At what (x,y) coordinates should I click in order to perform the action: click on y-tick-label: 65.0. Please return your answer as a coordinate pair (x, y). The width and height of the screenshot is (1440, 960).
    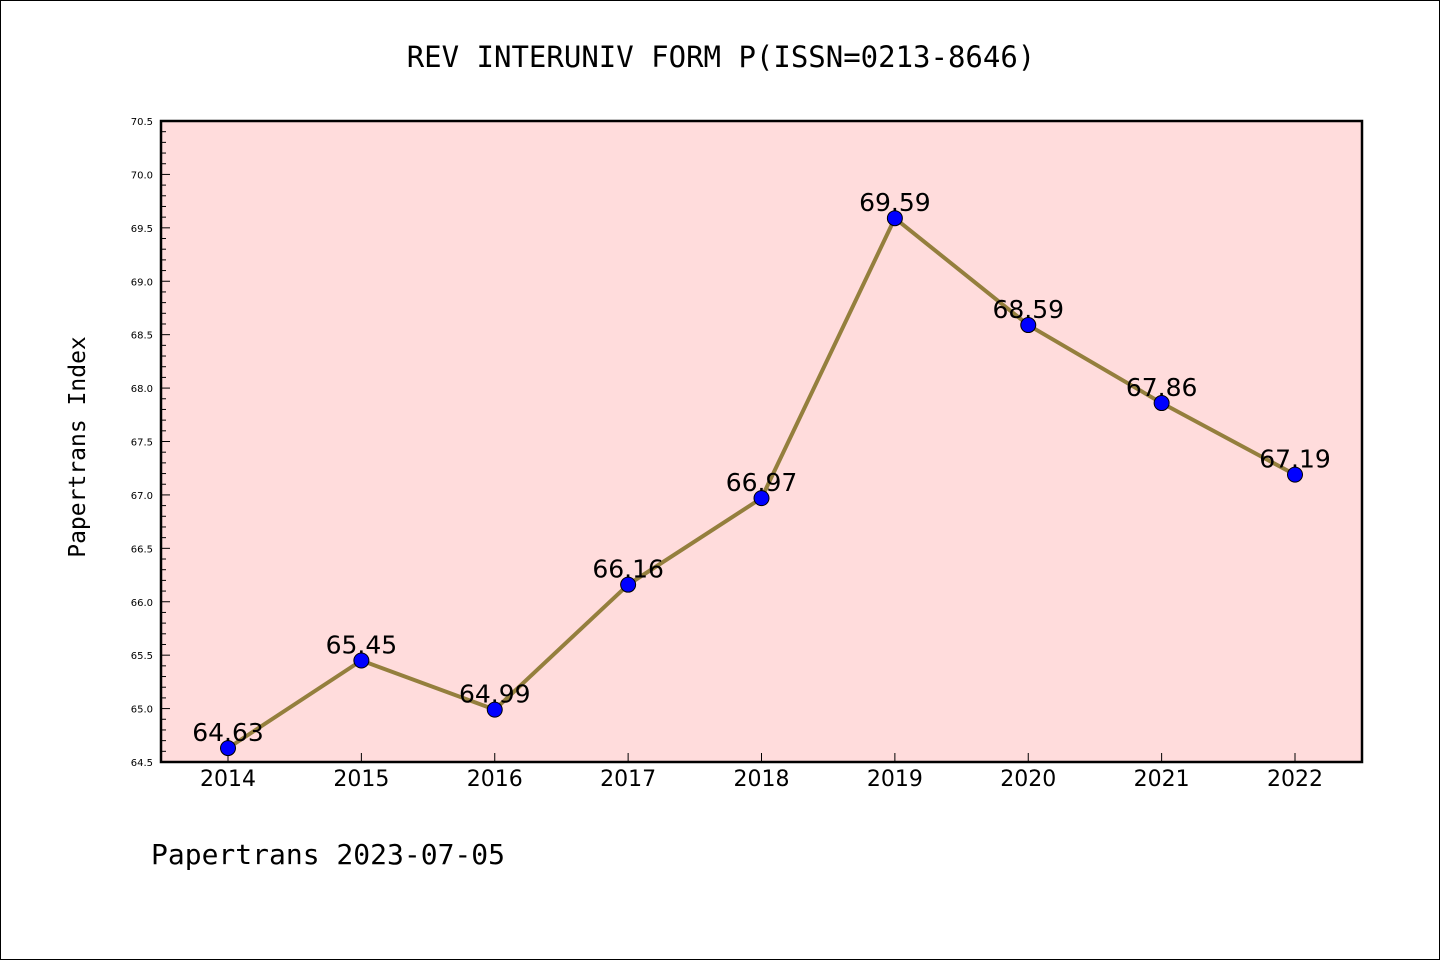
    Looking at the image, I should click on (142, 710).